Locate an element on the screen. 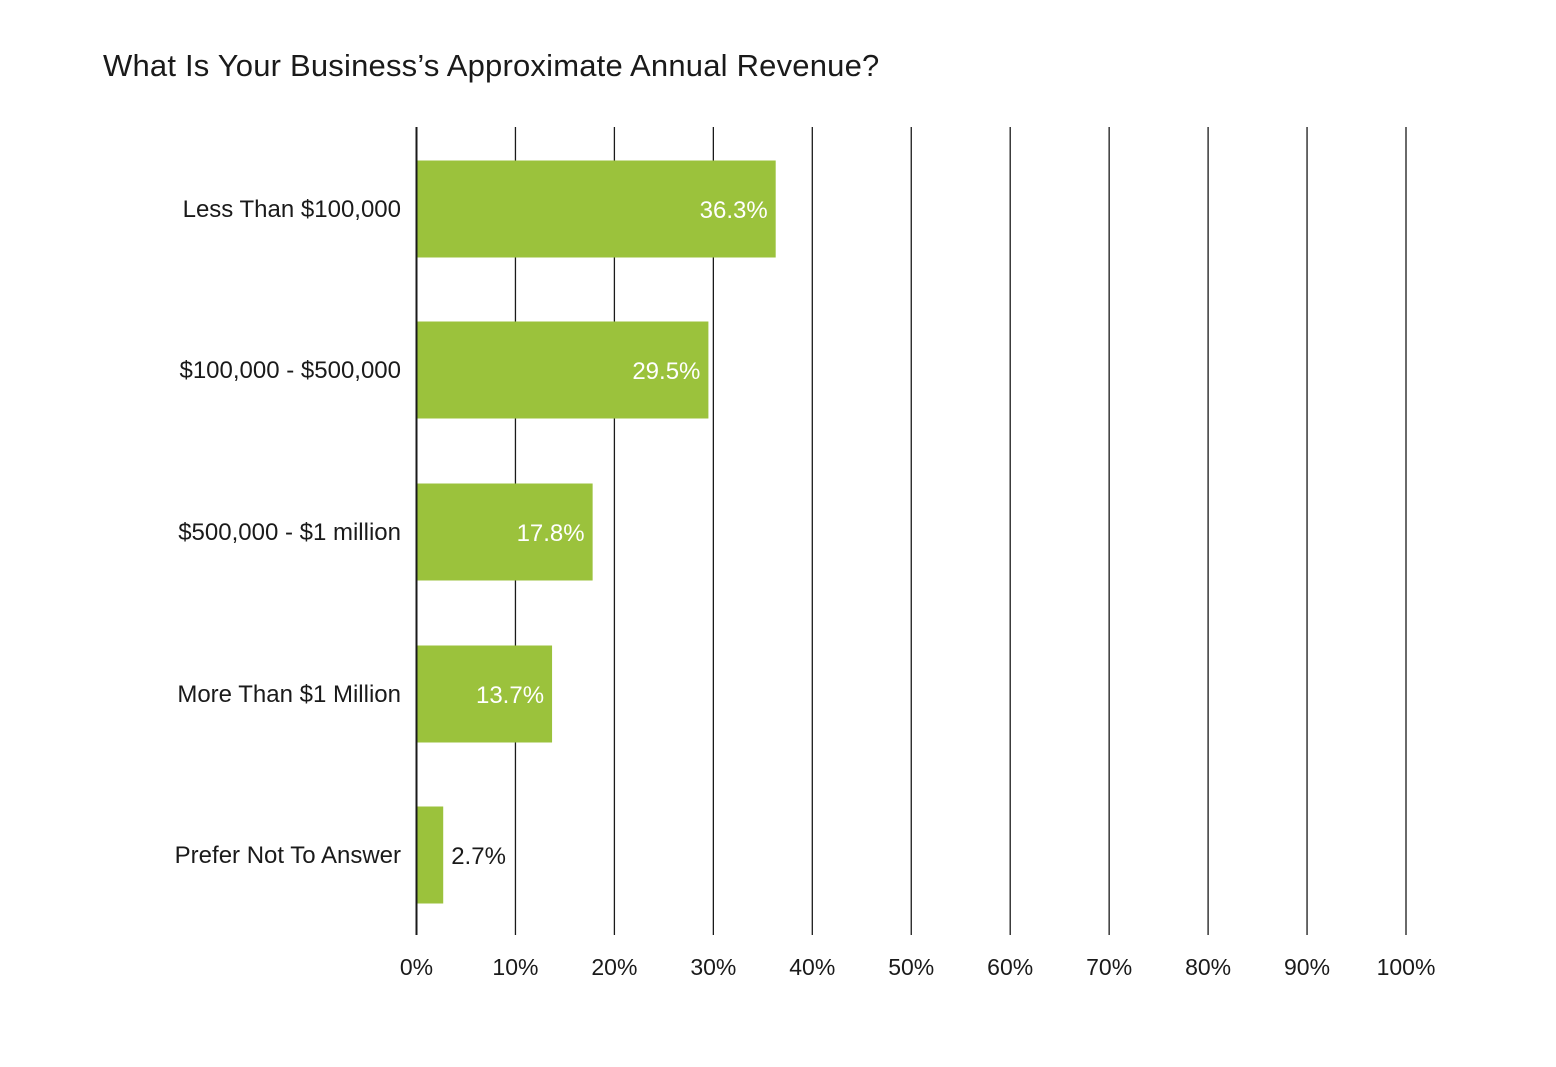 This screenshot has width=1556, height=1067. data-label: 2.7% is located at coordinates (478, 856).